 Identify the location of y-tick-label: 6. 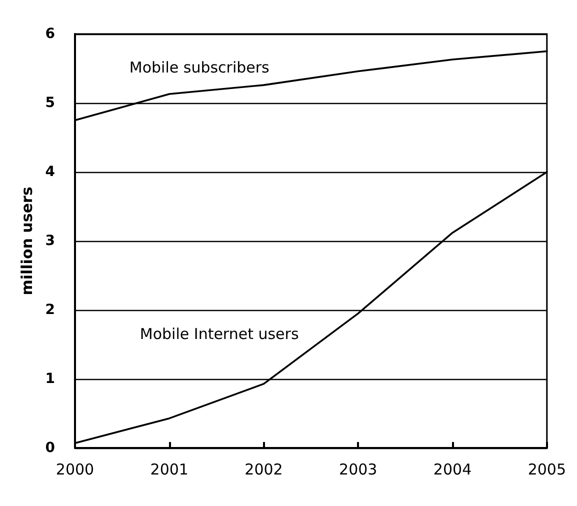
(50, 34).